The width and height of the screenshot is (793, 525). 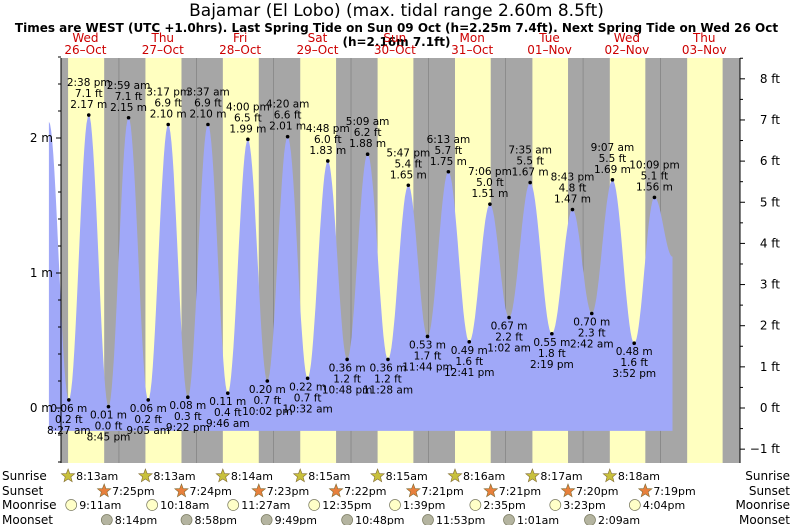 What do you see at coordinates (248, 107) in the screenshot?
I see `tide-time-label: 4:00 pm` at bounding box center [248, 107].